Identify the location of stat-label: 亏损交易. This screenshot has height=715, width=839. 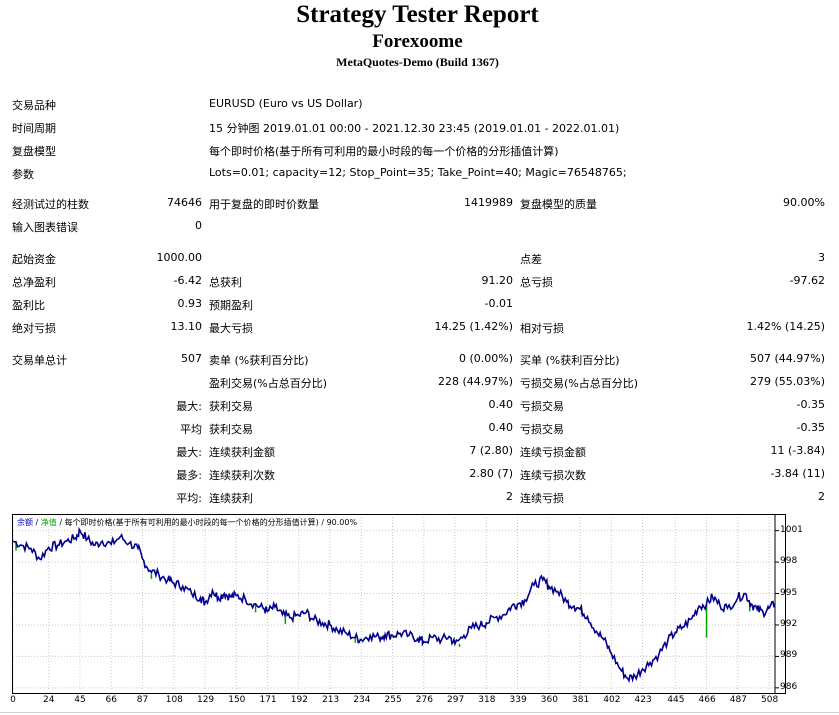
(542, 406).